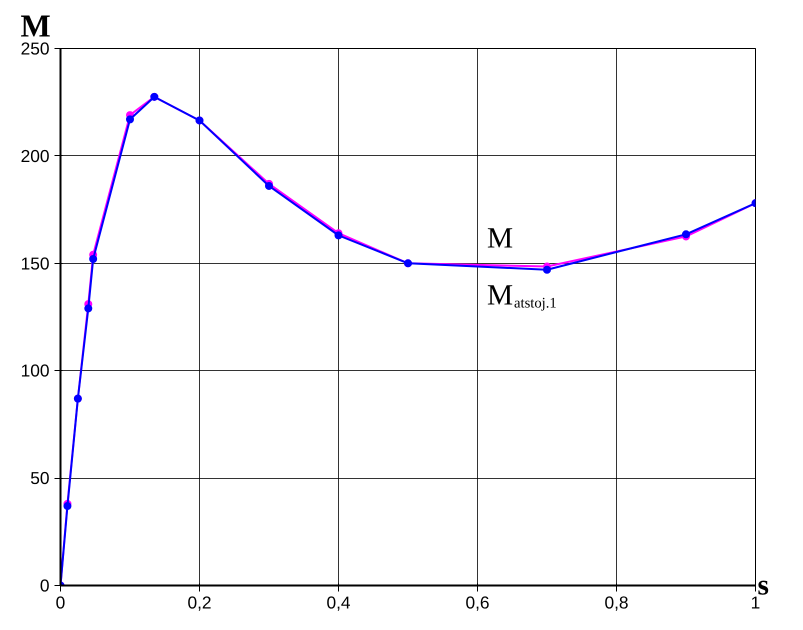 Image resolution: width=803 pixels, height=630 pixels. I want to click on y-tick-label: 0, so click(45, 586).